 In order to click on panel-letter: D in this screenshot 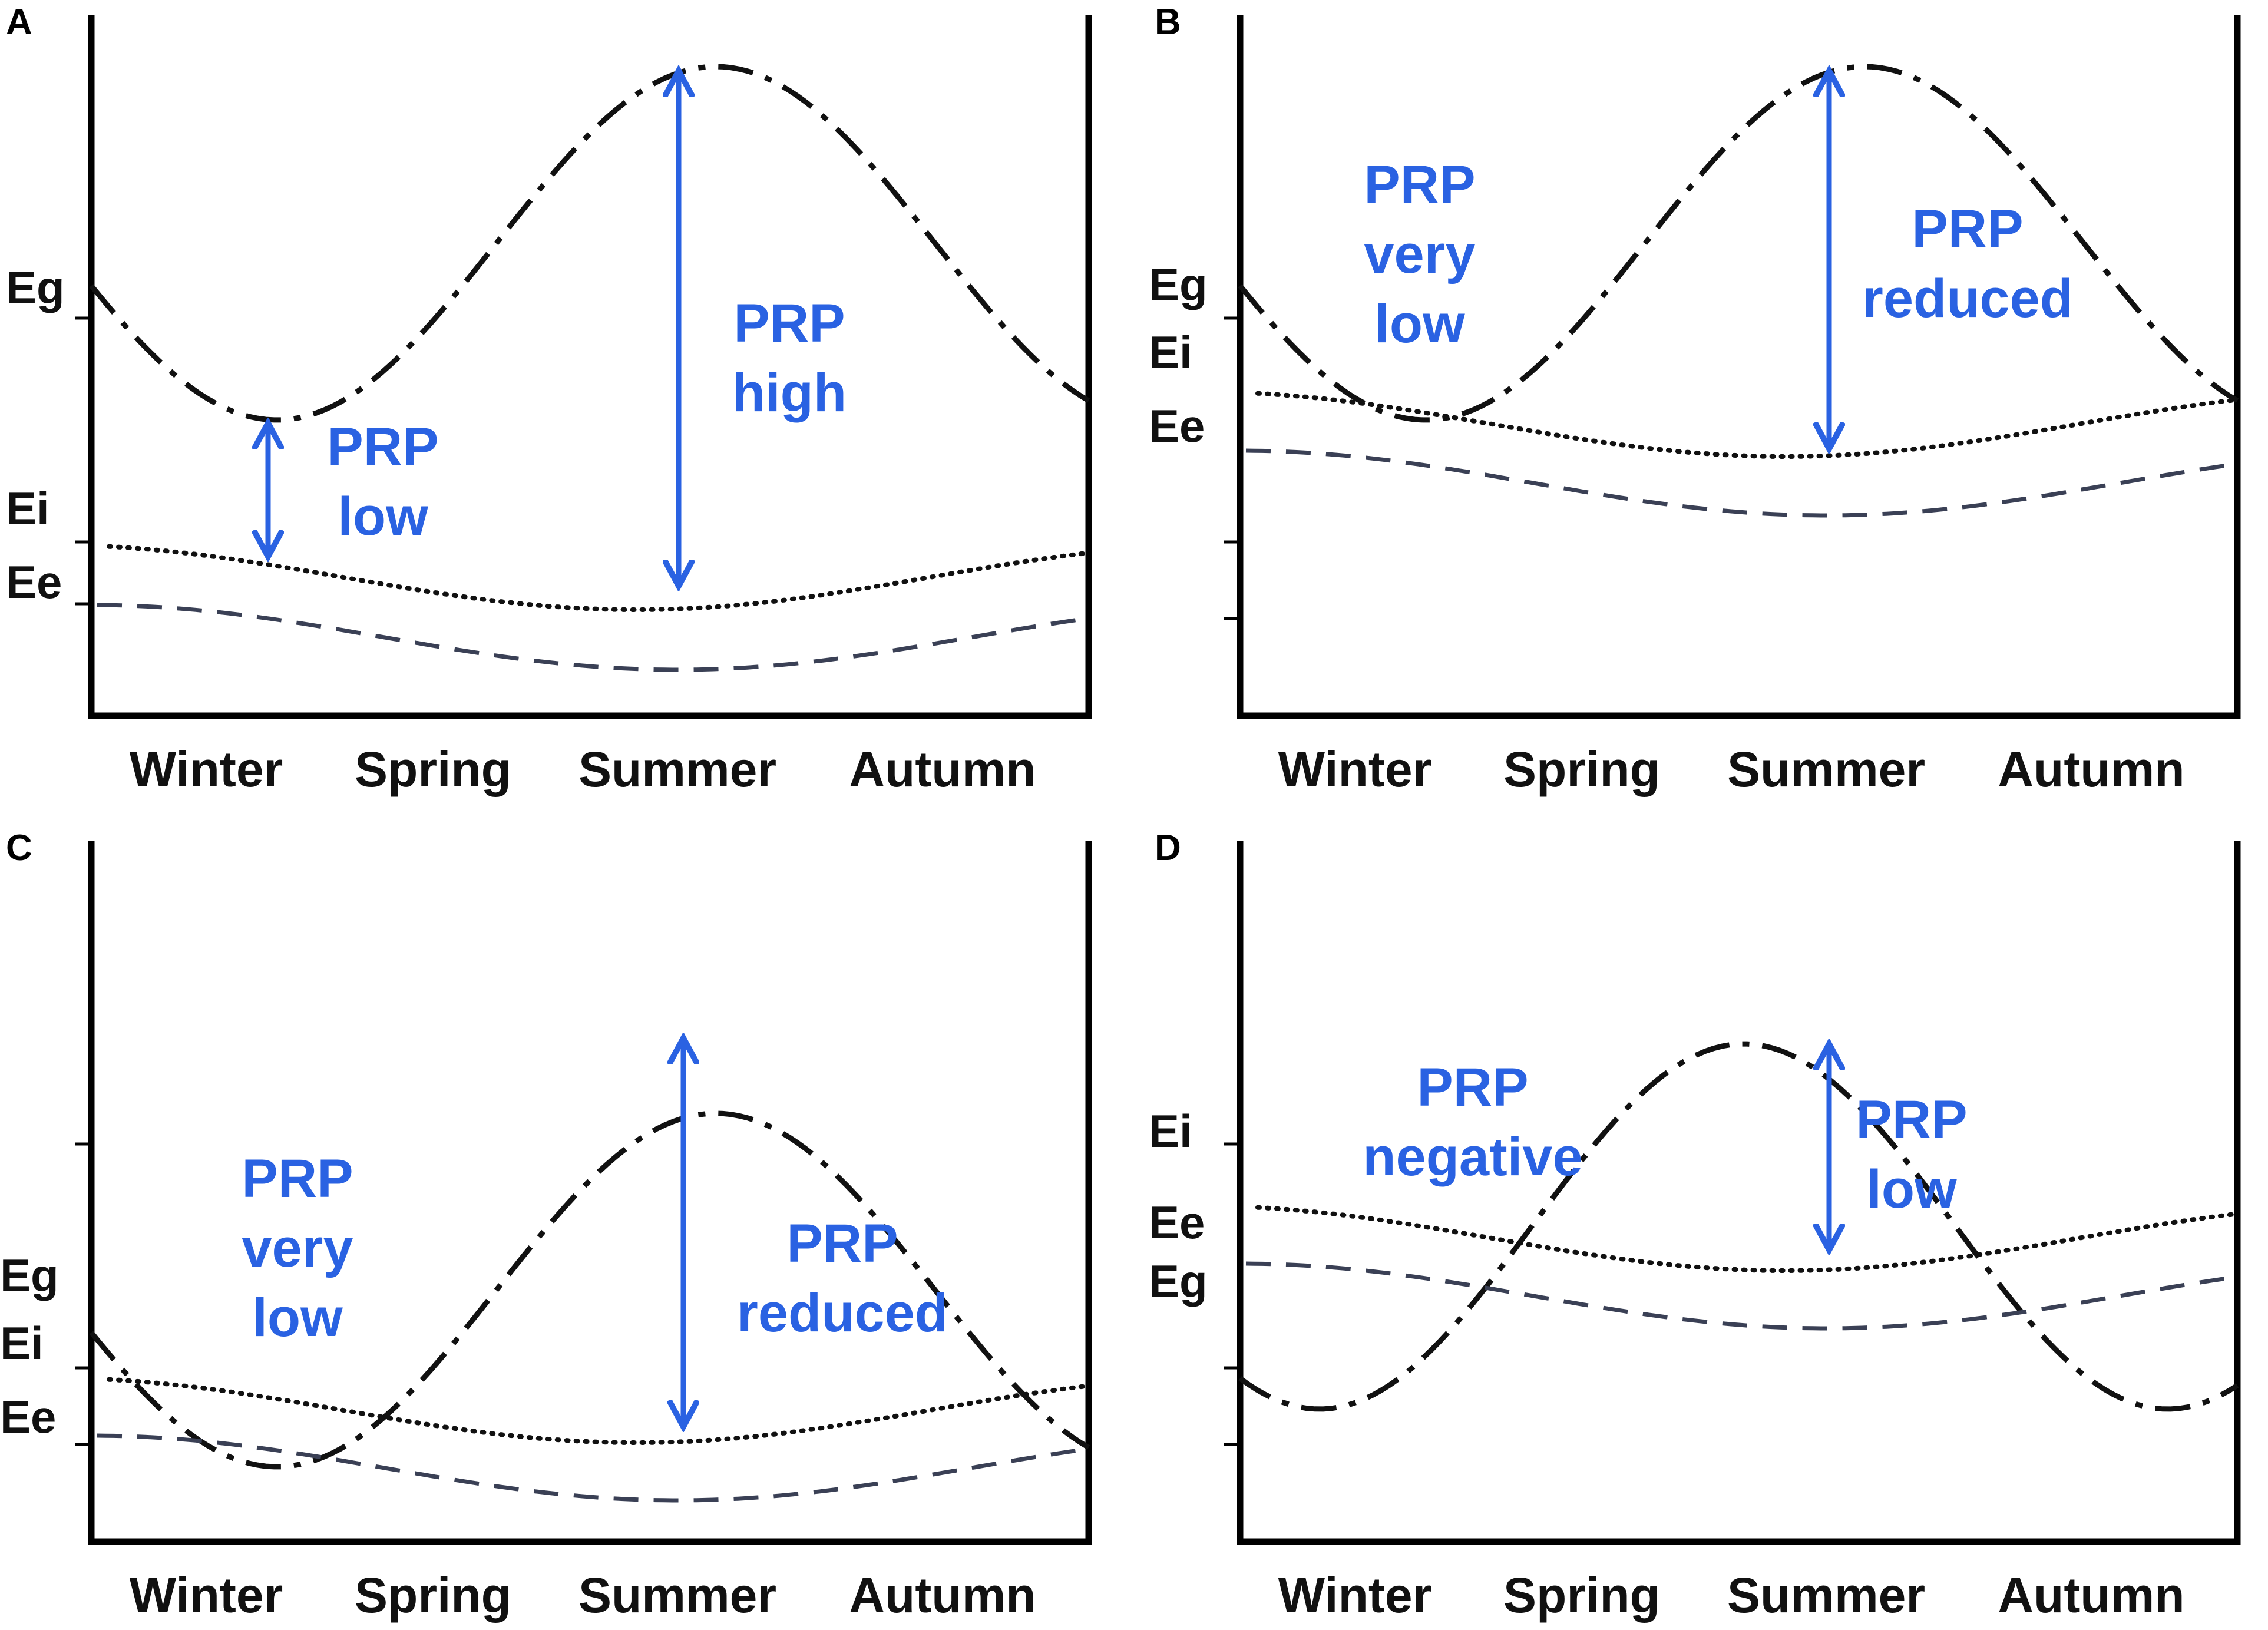, I will do `click(1168, 848)`.